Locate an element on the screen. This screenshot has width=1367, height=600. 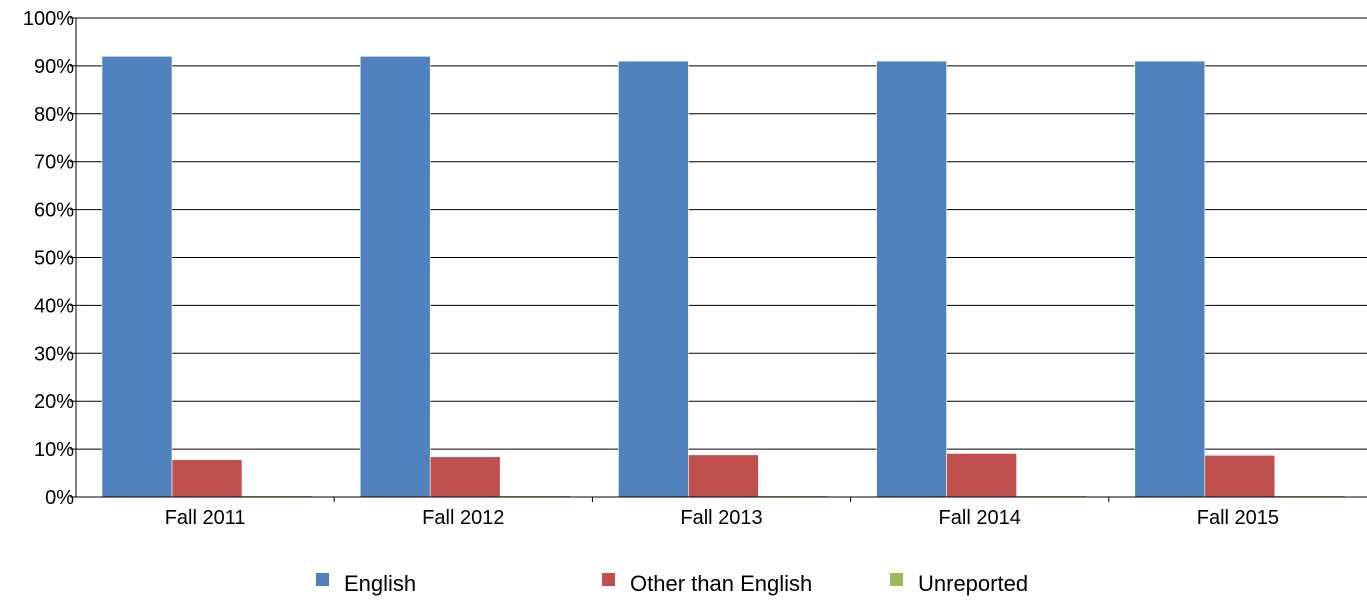
y-tick-label: 0% is located at coordinates (59, 498).